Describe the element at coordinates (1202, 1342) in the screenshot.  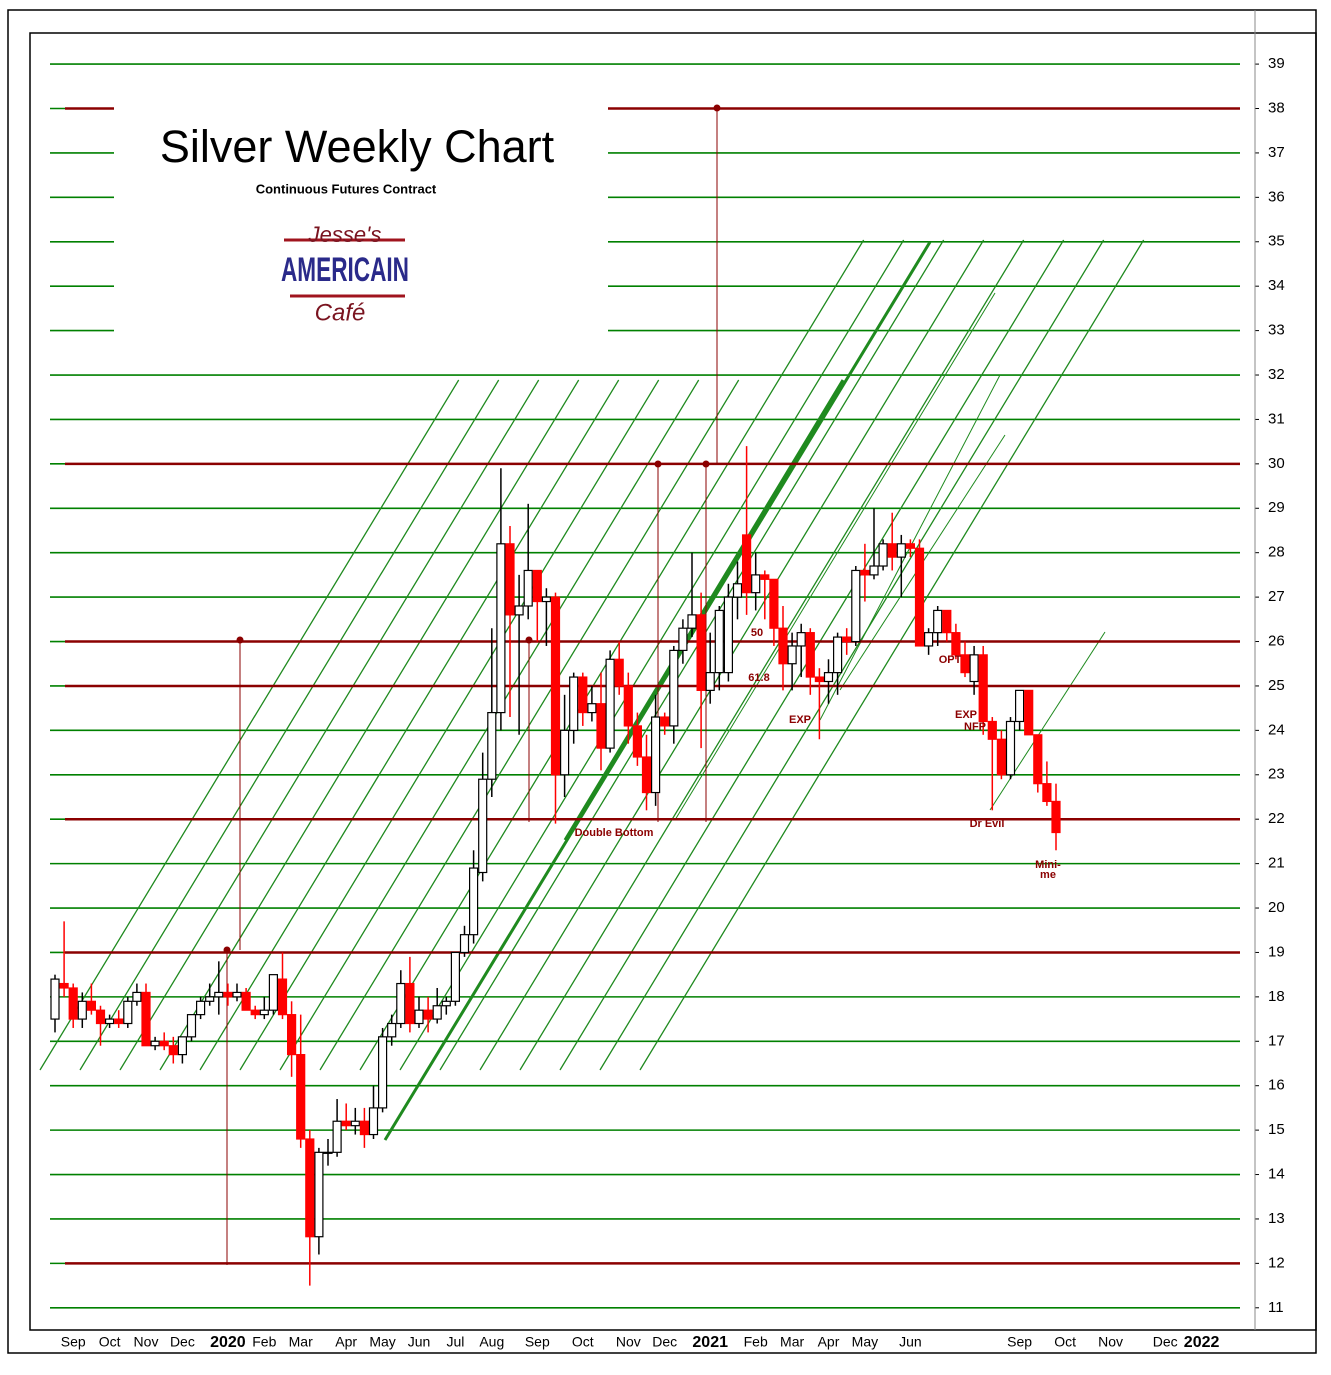
I see `x-tick-label: 2022` at that location.